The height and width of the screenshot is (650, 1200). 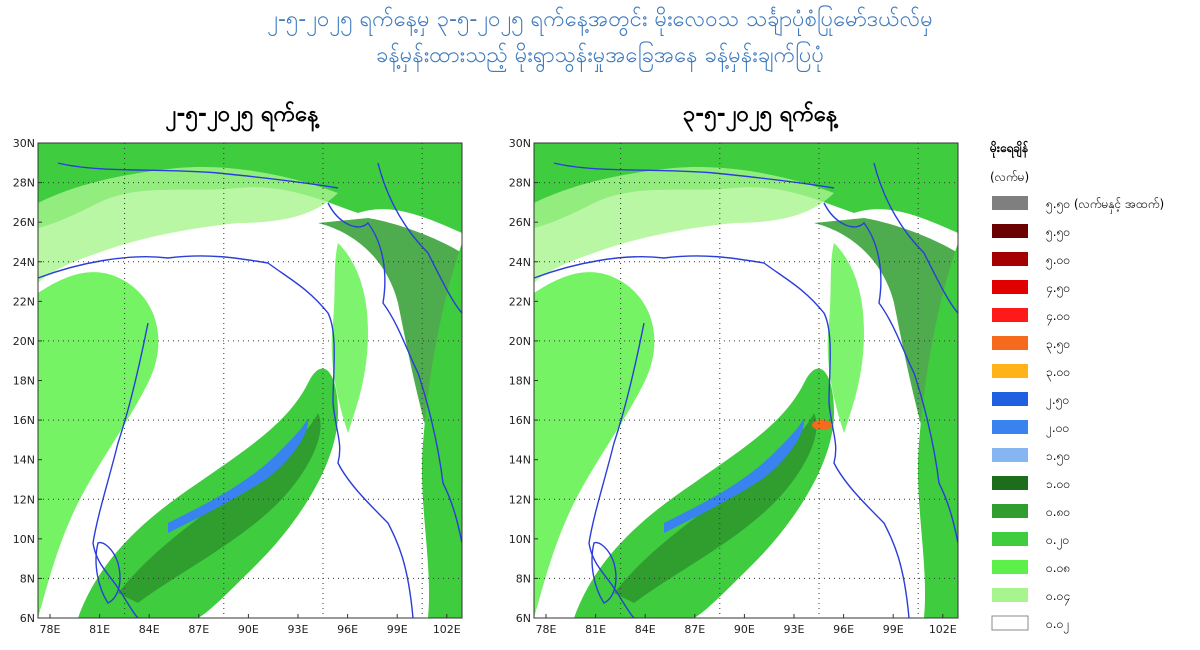 I want to click on map-title: ၂-၅-၂၀၂၅ ရက်နေ့, so click(x=243, y=116).